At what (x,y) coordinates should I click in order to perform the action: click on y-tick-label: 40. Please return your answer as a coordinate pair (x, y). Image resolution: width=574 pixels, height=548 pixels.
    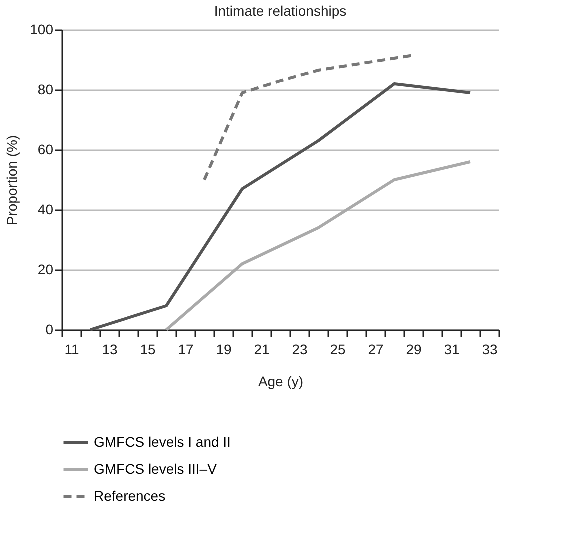
    Looking at the image, I should click on (46, 210).